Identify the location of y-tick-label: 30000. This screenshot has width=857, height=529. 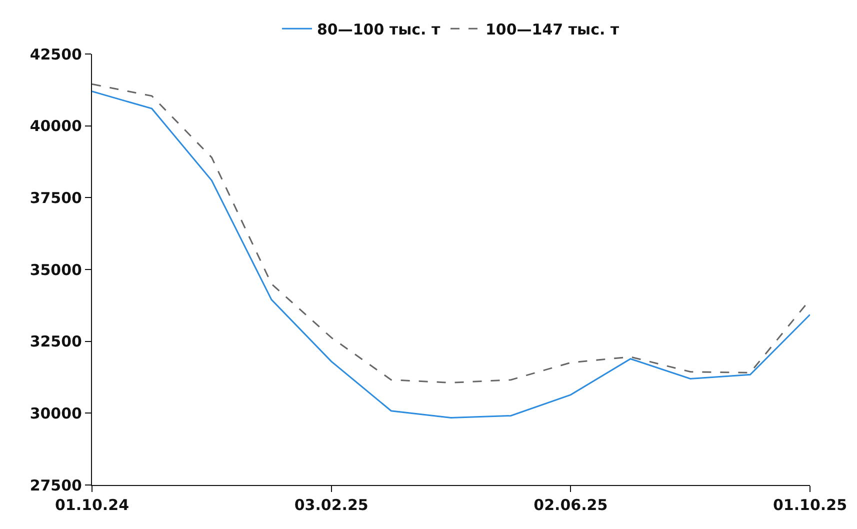
(56, 413).